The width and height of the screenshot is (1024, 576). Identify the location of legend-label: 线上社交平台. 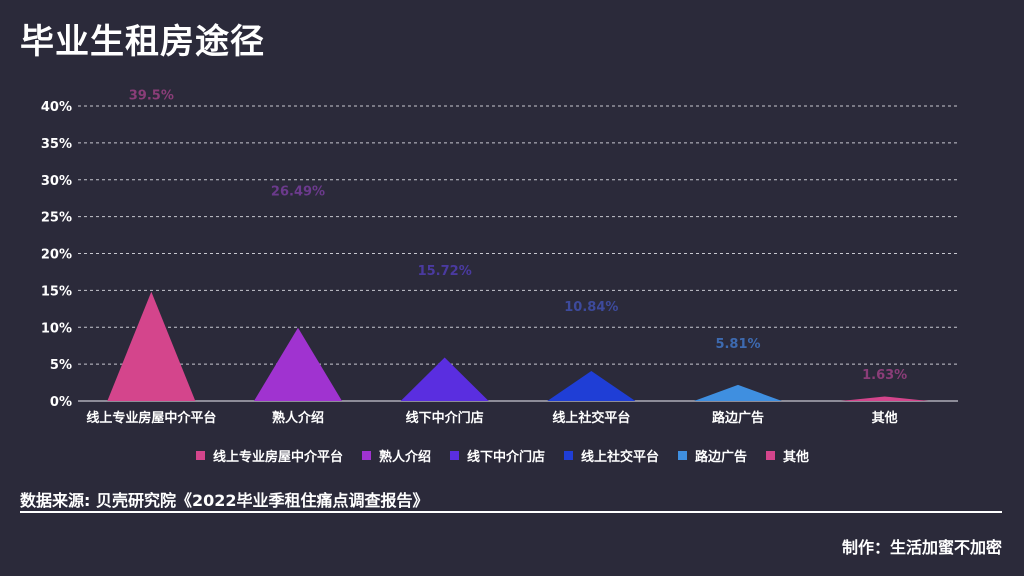
(620, 457).